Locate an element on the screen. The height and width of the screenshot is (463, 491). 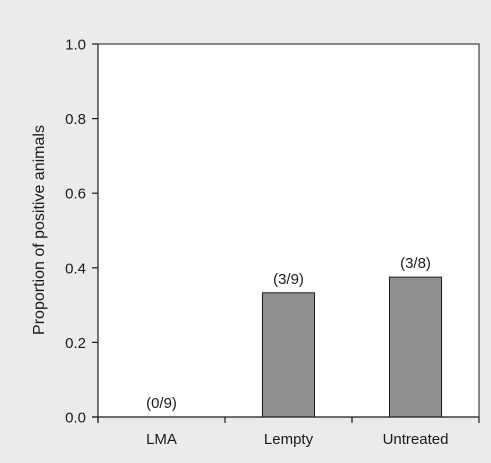
data-label-lma: (0/9) is located at coordinates (161, 403).